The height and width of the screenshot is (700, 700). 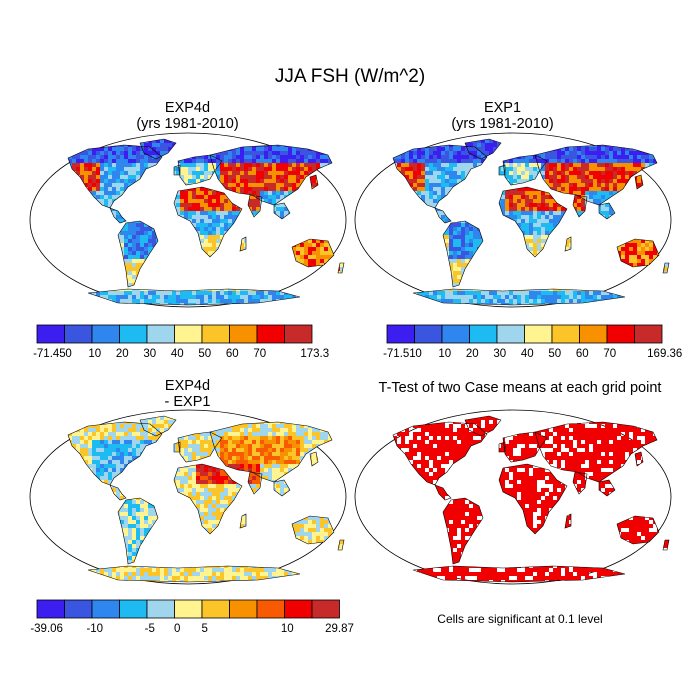 I want to click on map-ttest, so click(x=513, y=497).